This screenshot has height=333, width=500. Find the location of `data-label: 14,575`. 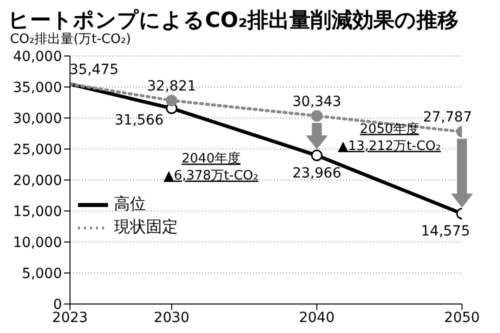

data-label: 14,575 is located at coordinates (445, 232).